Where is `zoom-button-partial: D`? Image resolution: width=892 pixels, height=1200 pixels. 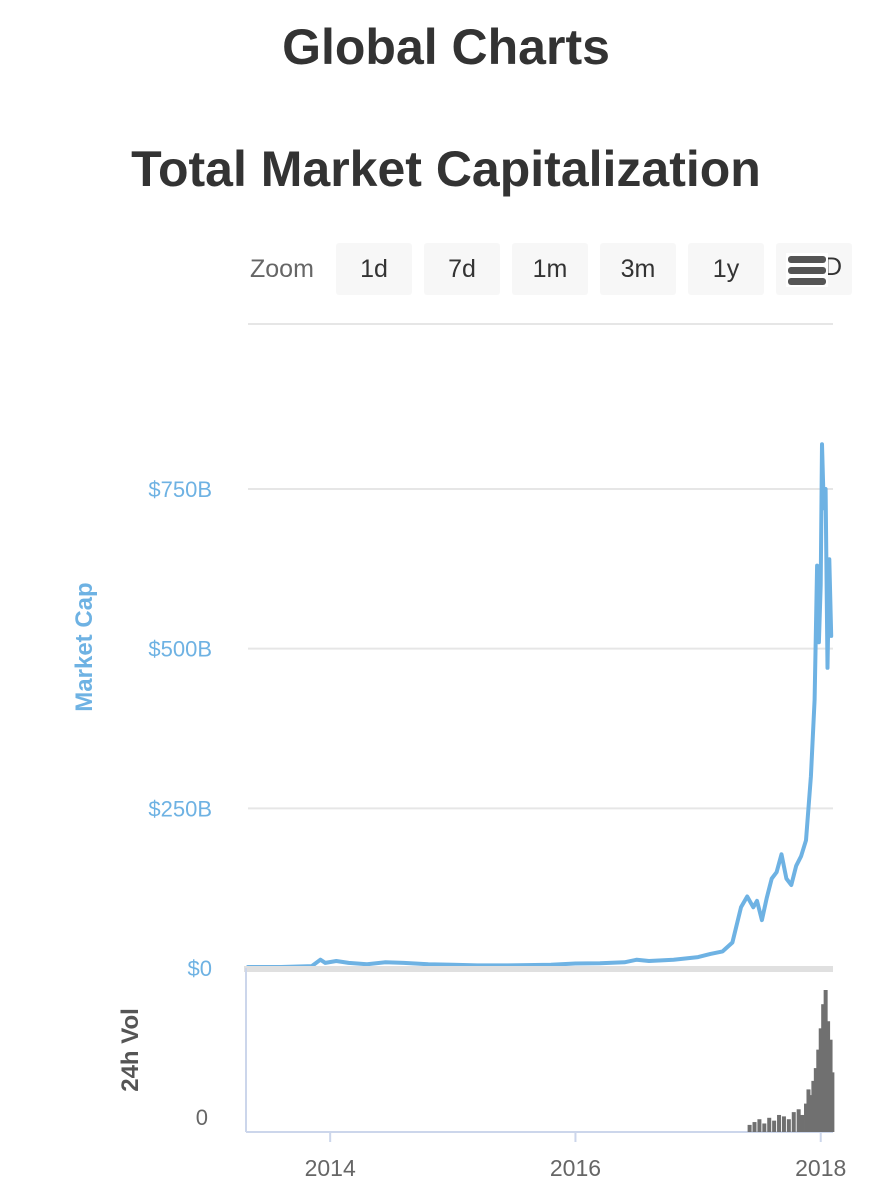 zoom-button-partial: D is located at coordinates (814, 269).